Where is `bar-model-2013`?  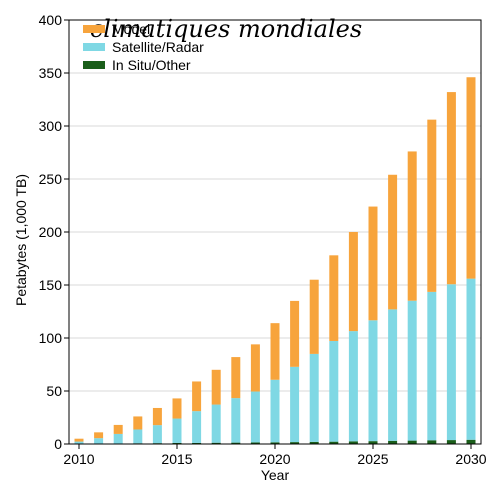
bar-model-2013 is located at coordinates (138, 423).